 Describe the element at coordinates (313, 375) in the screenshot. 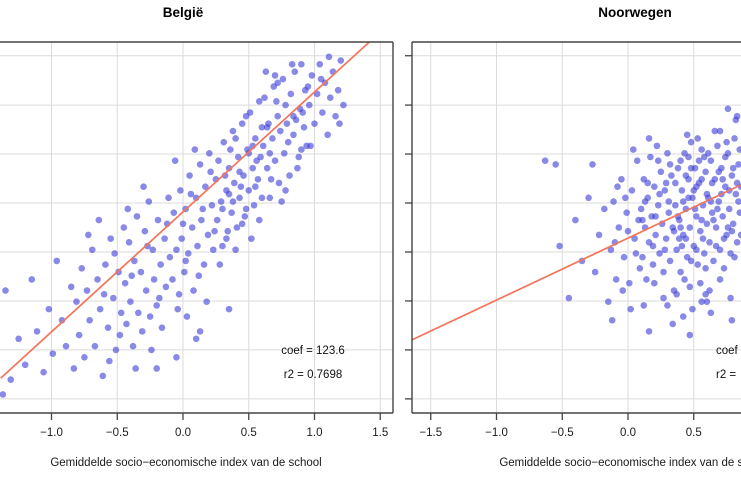

I see `r2-annotation-belgie: r2 = 0.7698` at that location.